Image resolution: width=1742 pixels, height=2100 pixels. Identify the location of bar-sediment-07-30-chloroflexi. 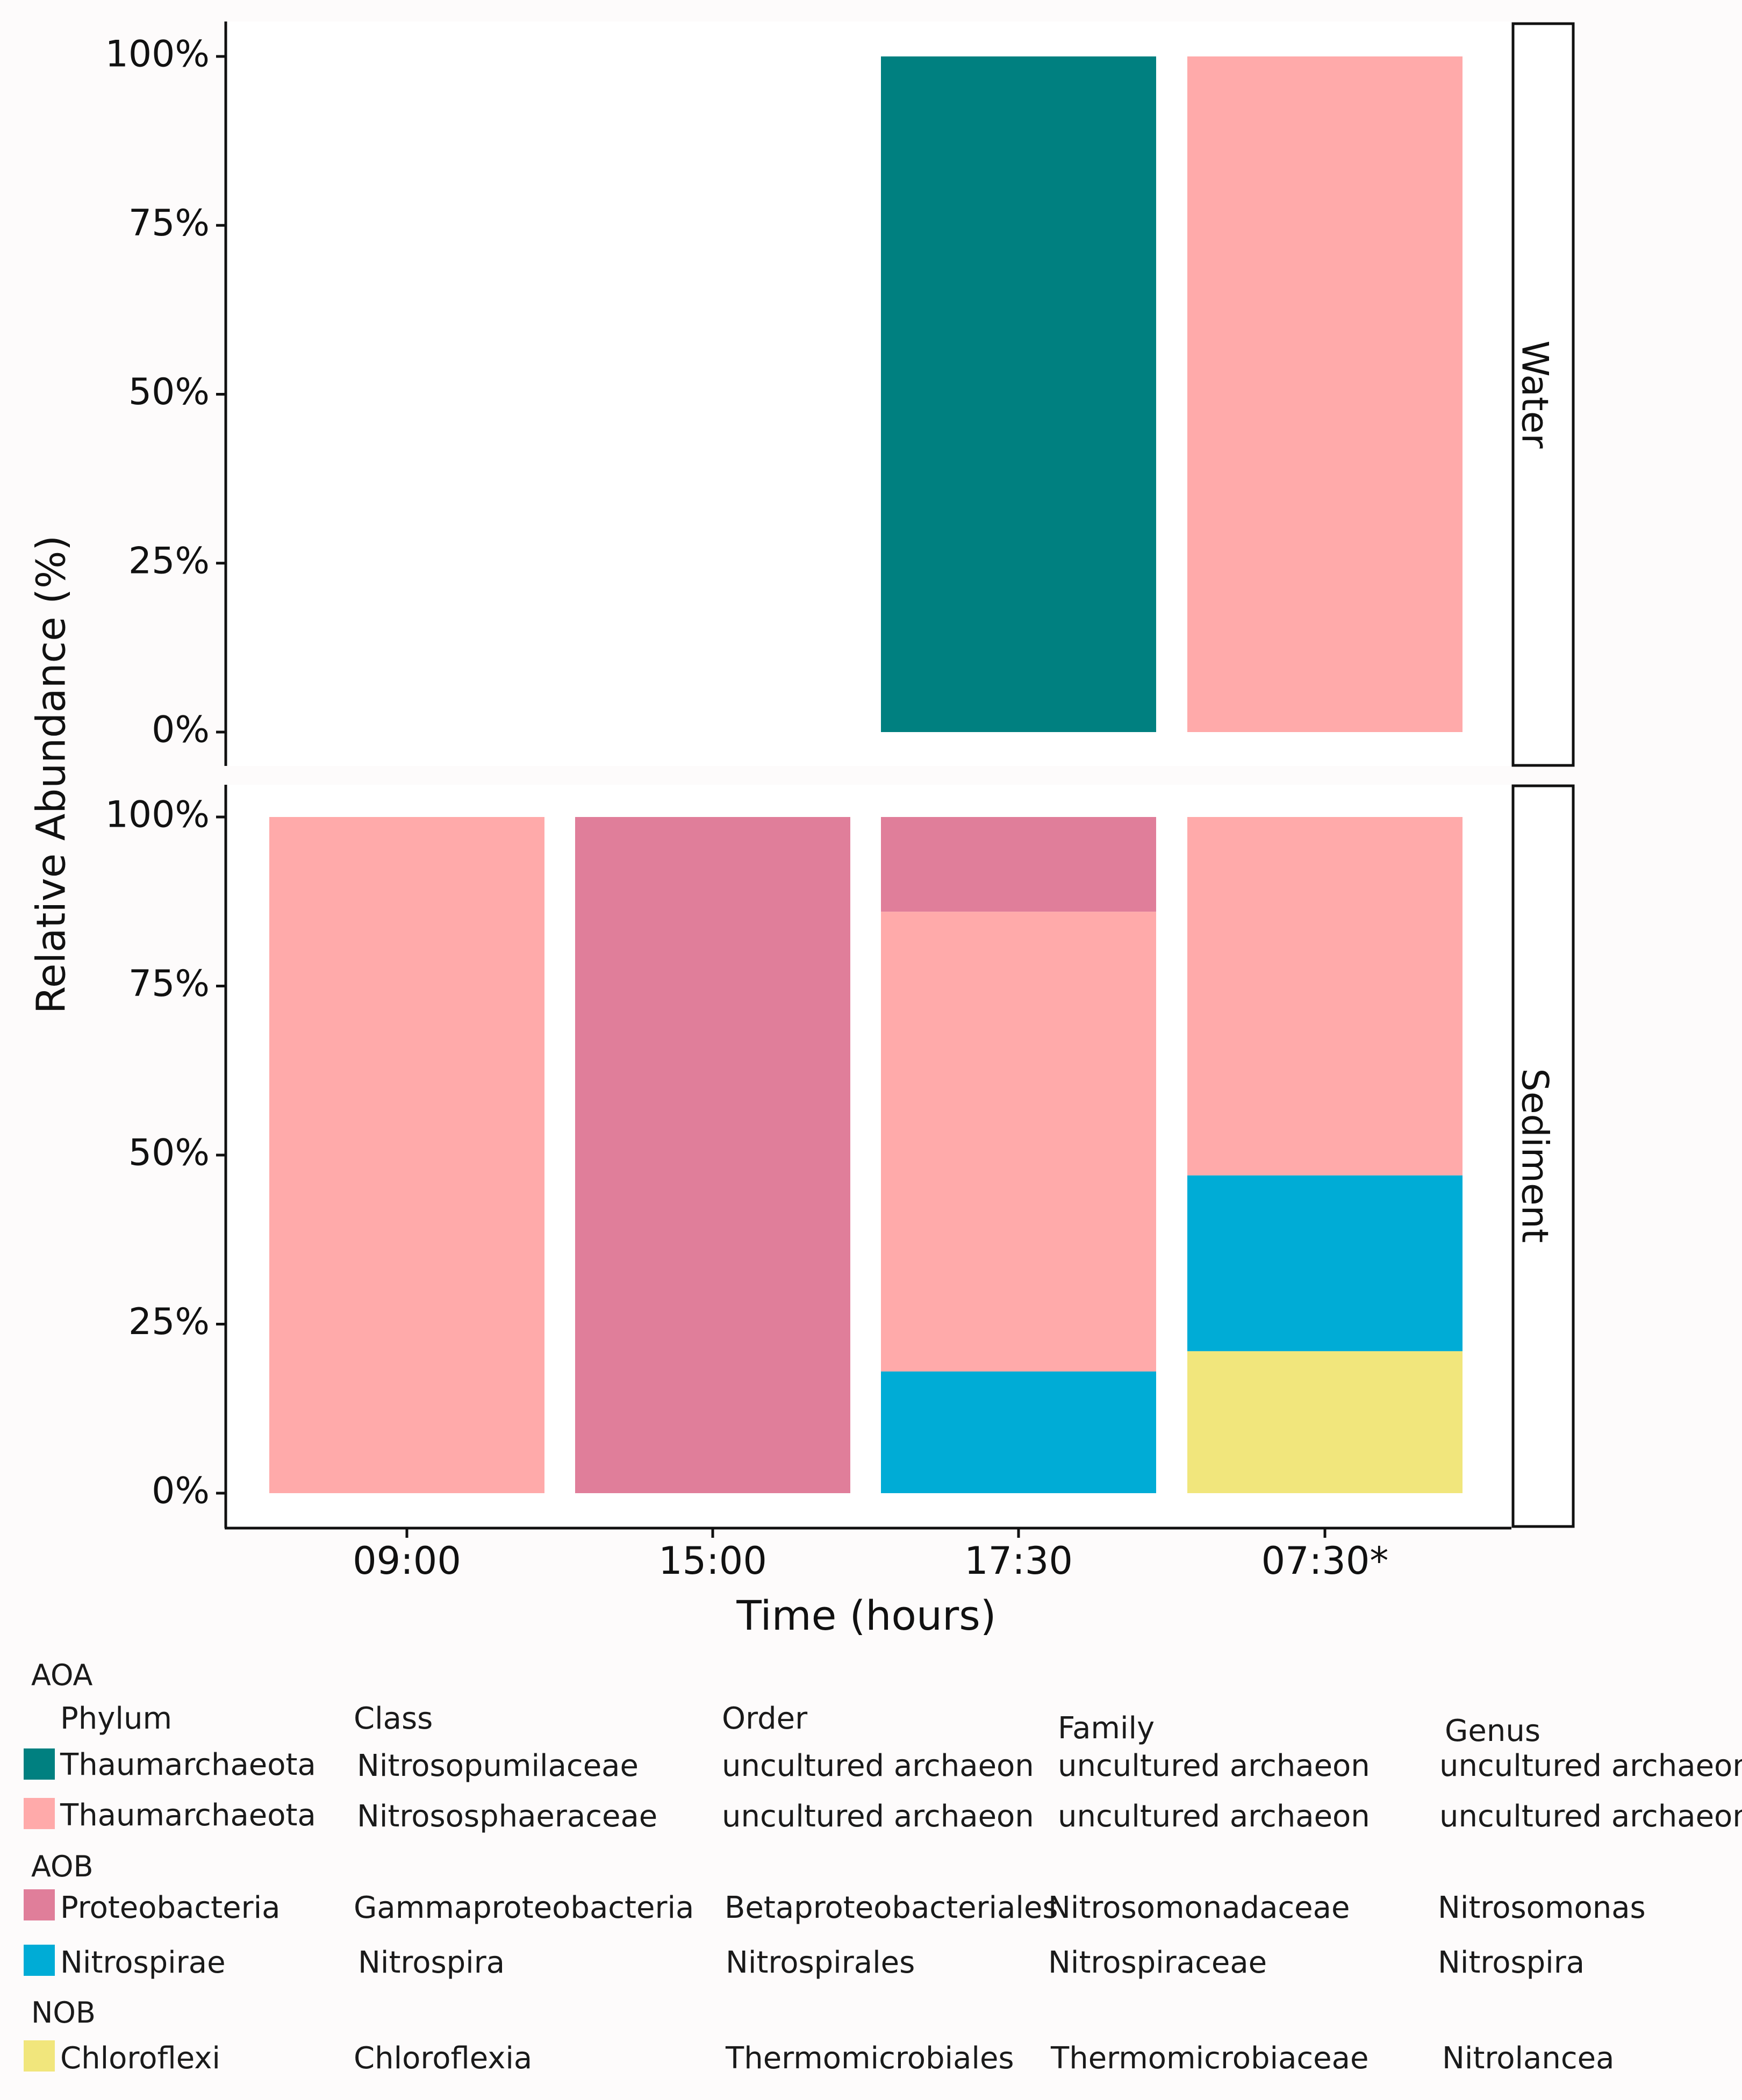
(1325, 1422).